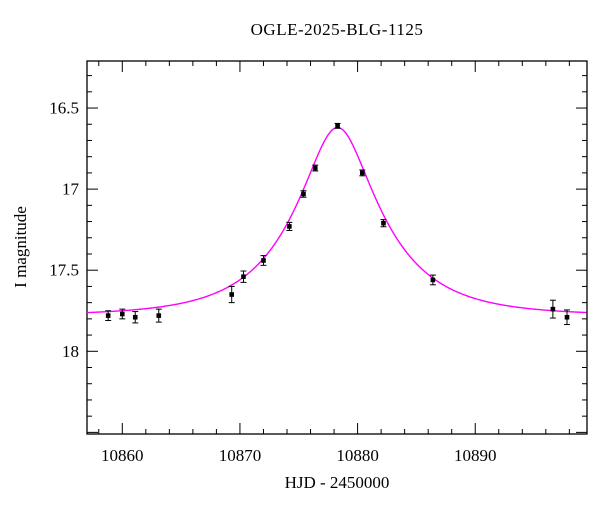 This screenshot has width=600, height=512. I want to click on x-tick-label: 10860, so click(122, 455).